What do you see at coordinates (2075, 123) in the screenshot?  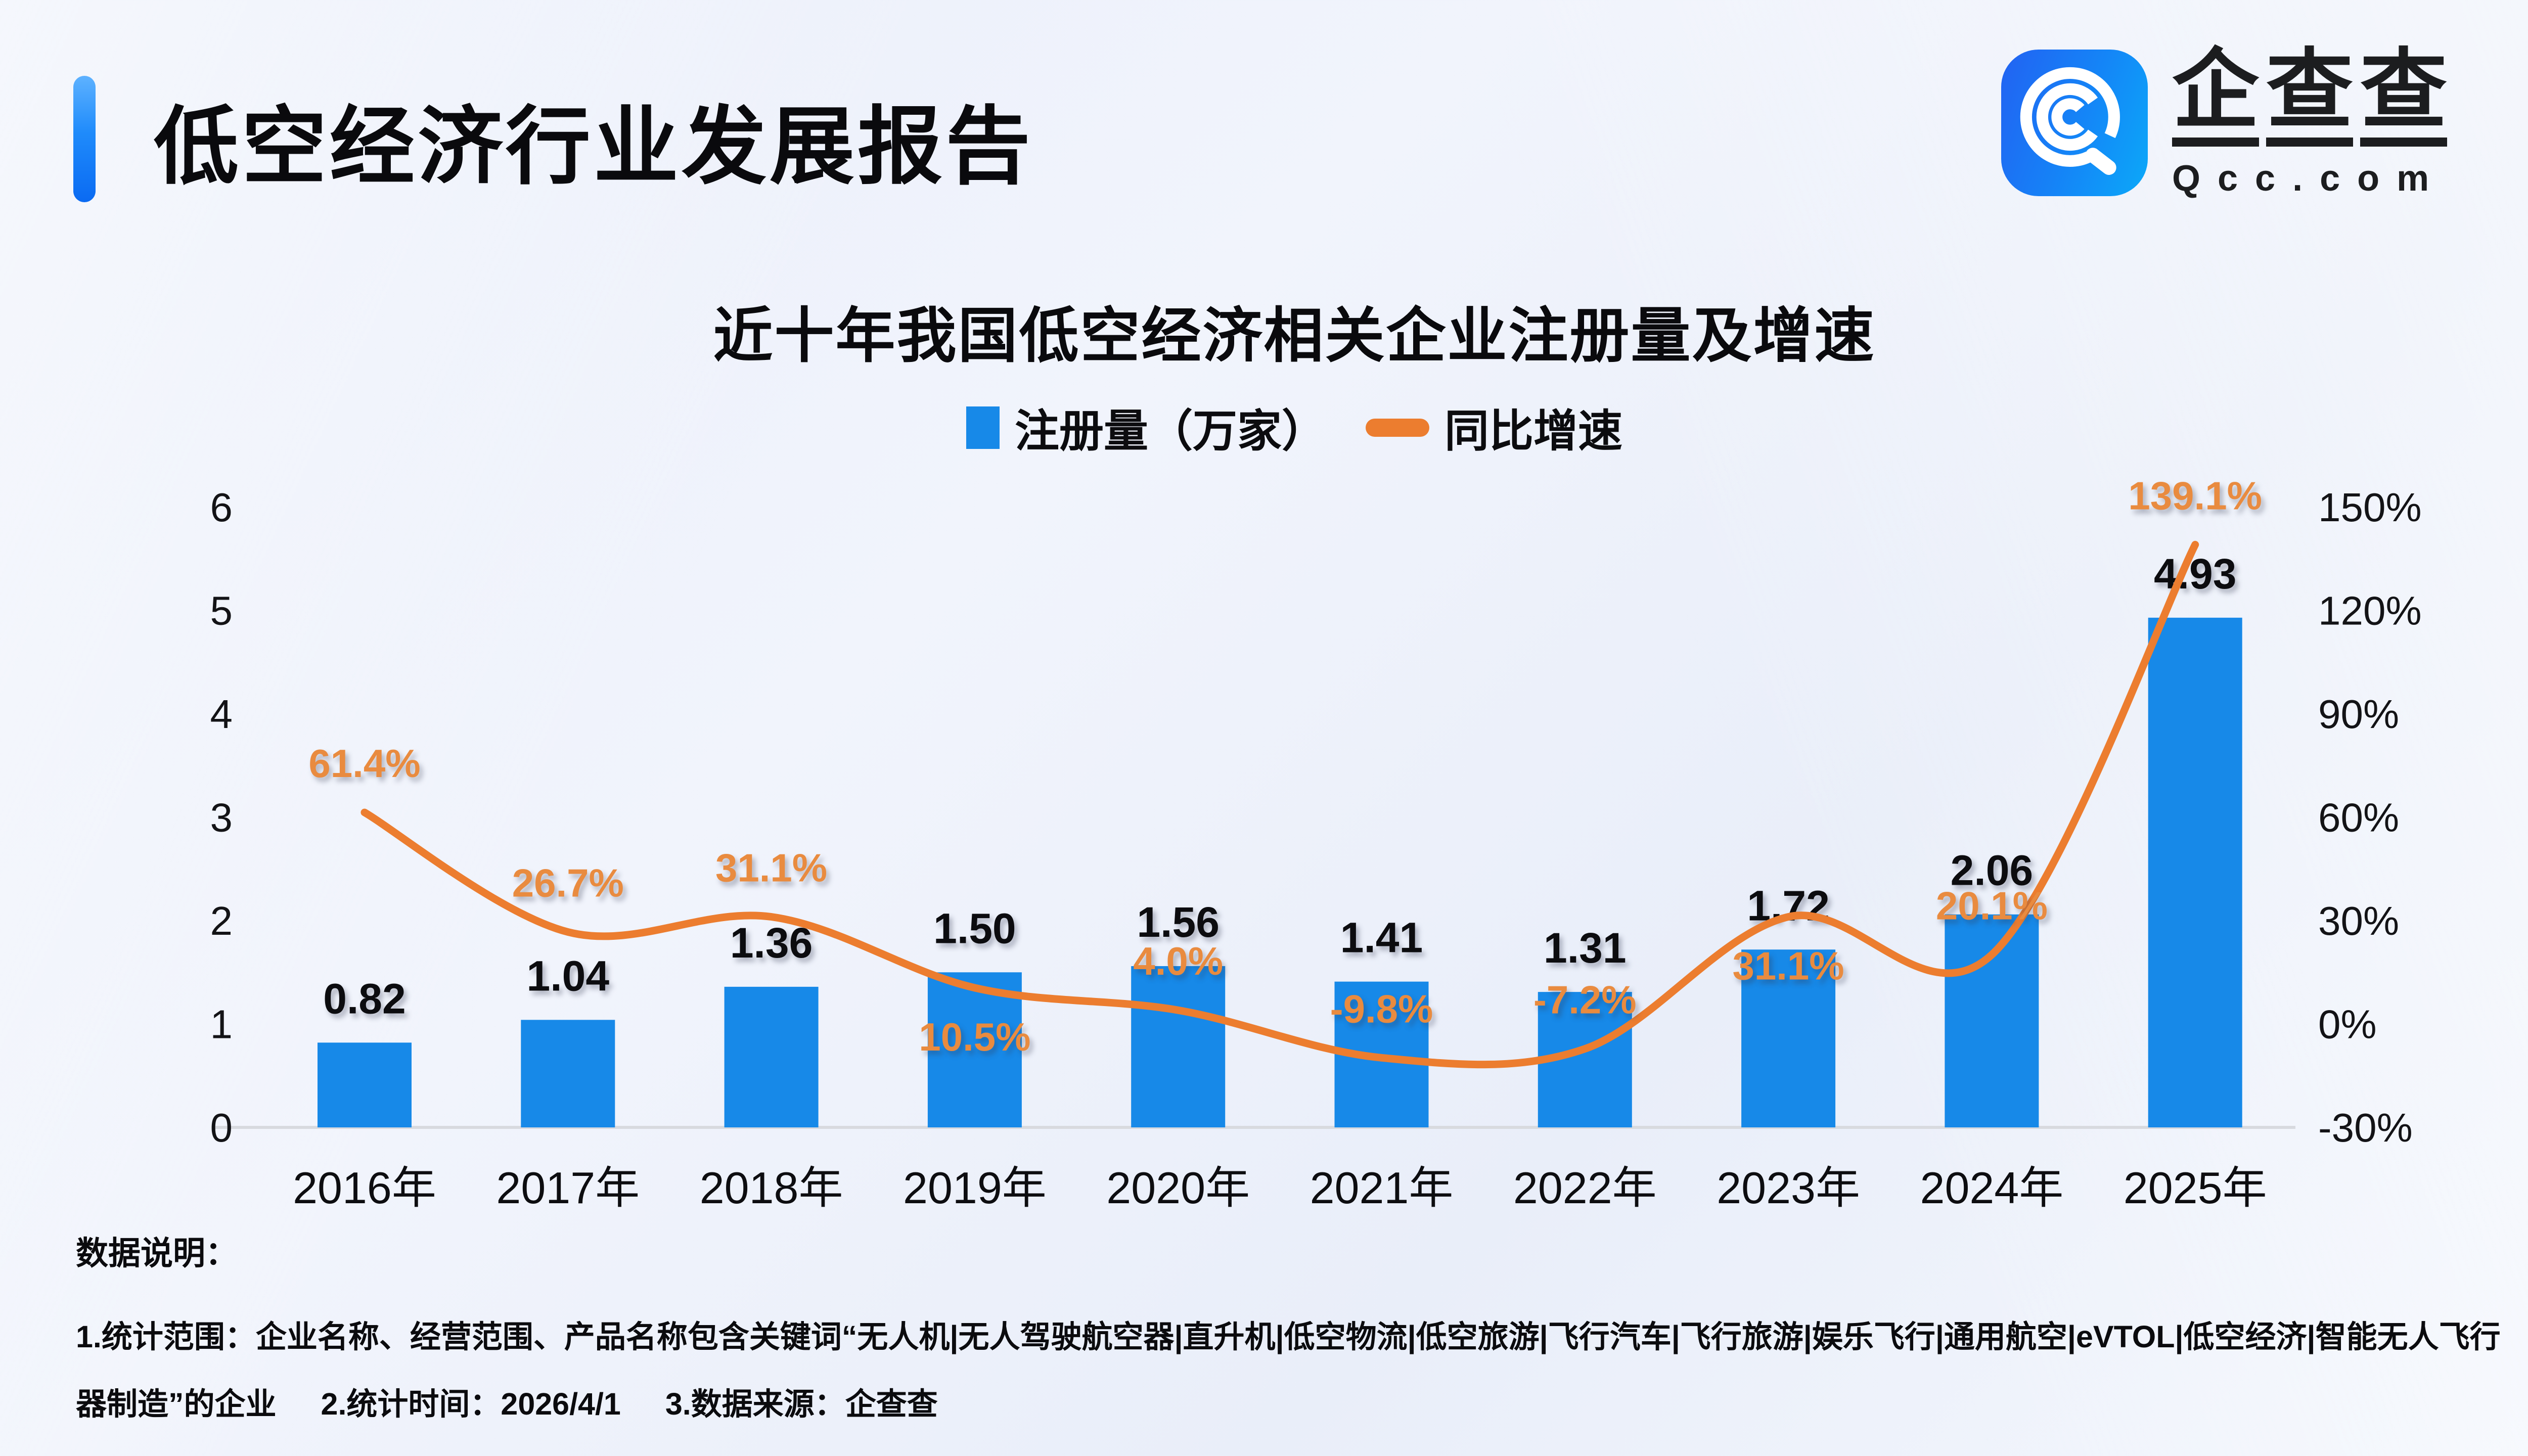 I see `qcc-logo-icon` at bounding box center [2075, 123].